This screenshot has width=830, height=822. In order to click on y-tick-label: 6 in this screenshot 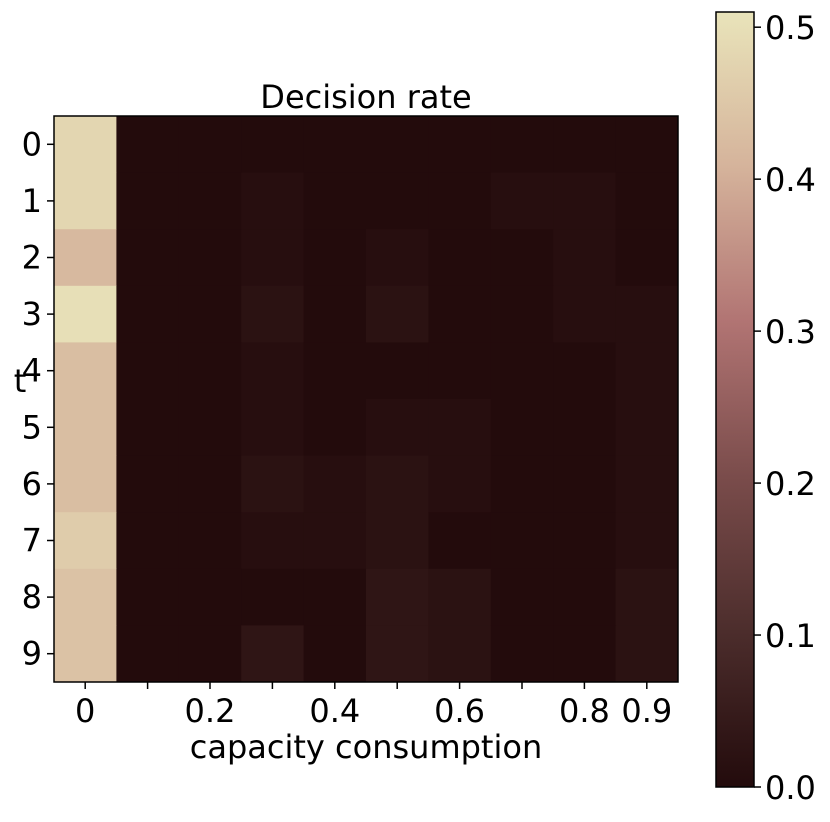, I will do `click(32, 484)`.